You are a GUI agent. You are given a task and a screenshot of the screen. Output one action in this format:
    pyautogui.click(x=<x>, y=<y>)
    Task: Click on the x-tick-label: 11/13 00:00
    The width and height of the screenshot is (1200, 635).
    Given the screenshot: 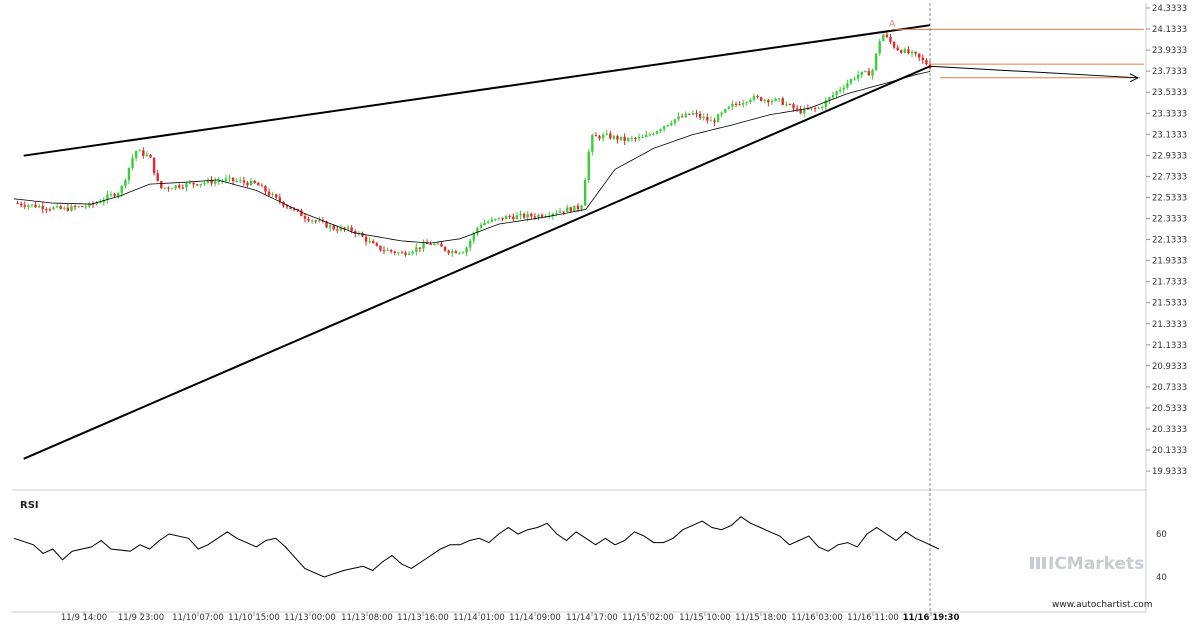 What is the action you would take?
    pyautogui.click(x=310, y=618)
    